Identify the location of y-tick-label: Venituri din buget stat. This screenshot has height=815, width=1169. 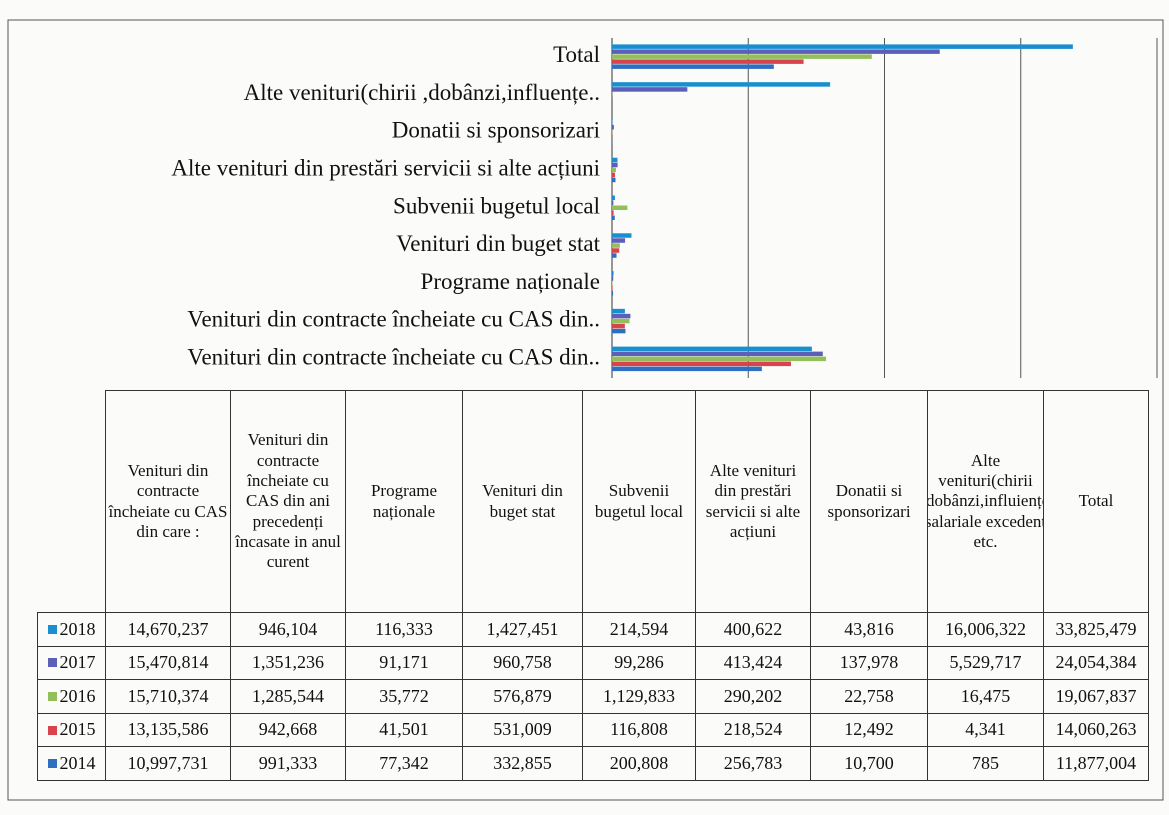
(498, 243).